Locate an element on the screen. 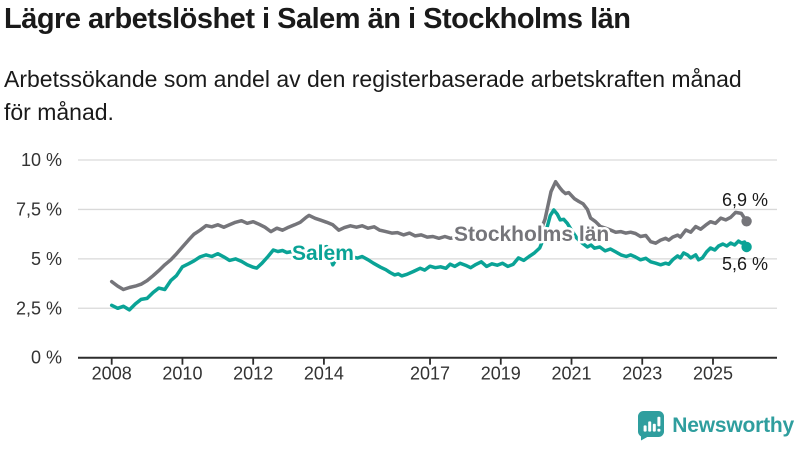 This screenshot has width=800, height=450. salem-series-label: Salem is located at coordinates (323, 253).